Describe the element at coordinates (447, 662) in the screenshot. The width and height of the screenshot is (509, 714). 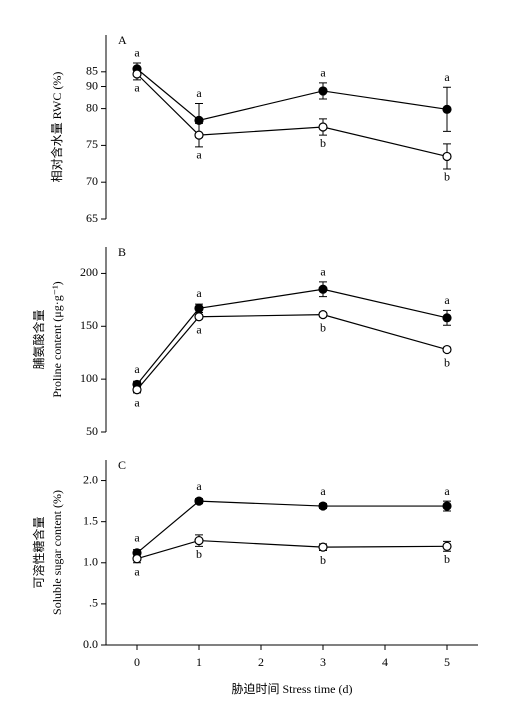
I see `x-tick-label: 5` at that location.